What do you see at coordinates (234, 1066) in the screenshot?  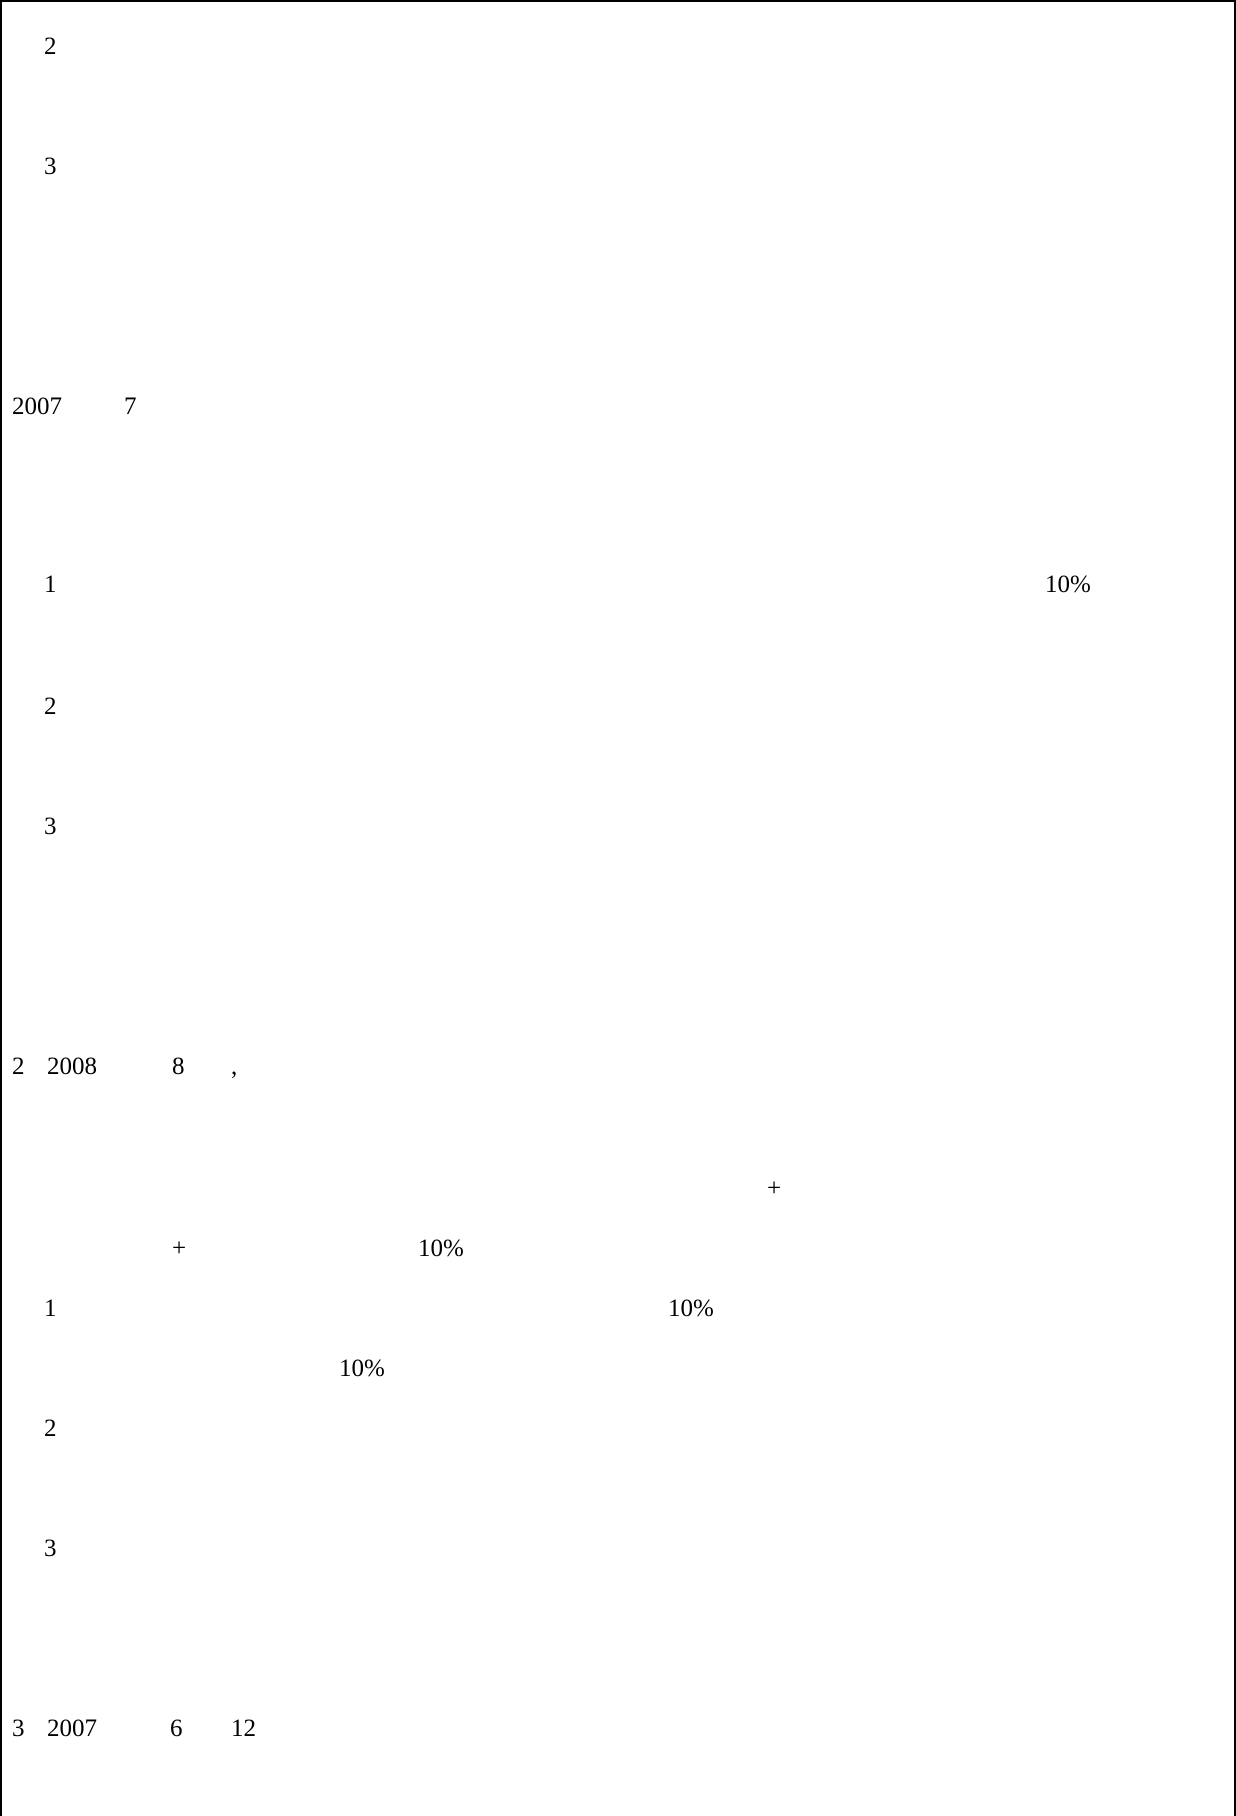 I see `comma-text: ,` at bounding box center [234, 1066].